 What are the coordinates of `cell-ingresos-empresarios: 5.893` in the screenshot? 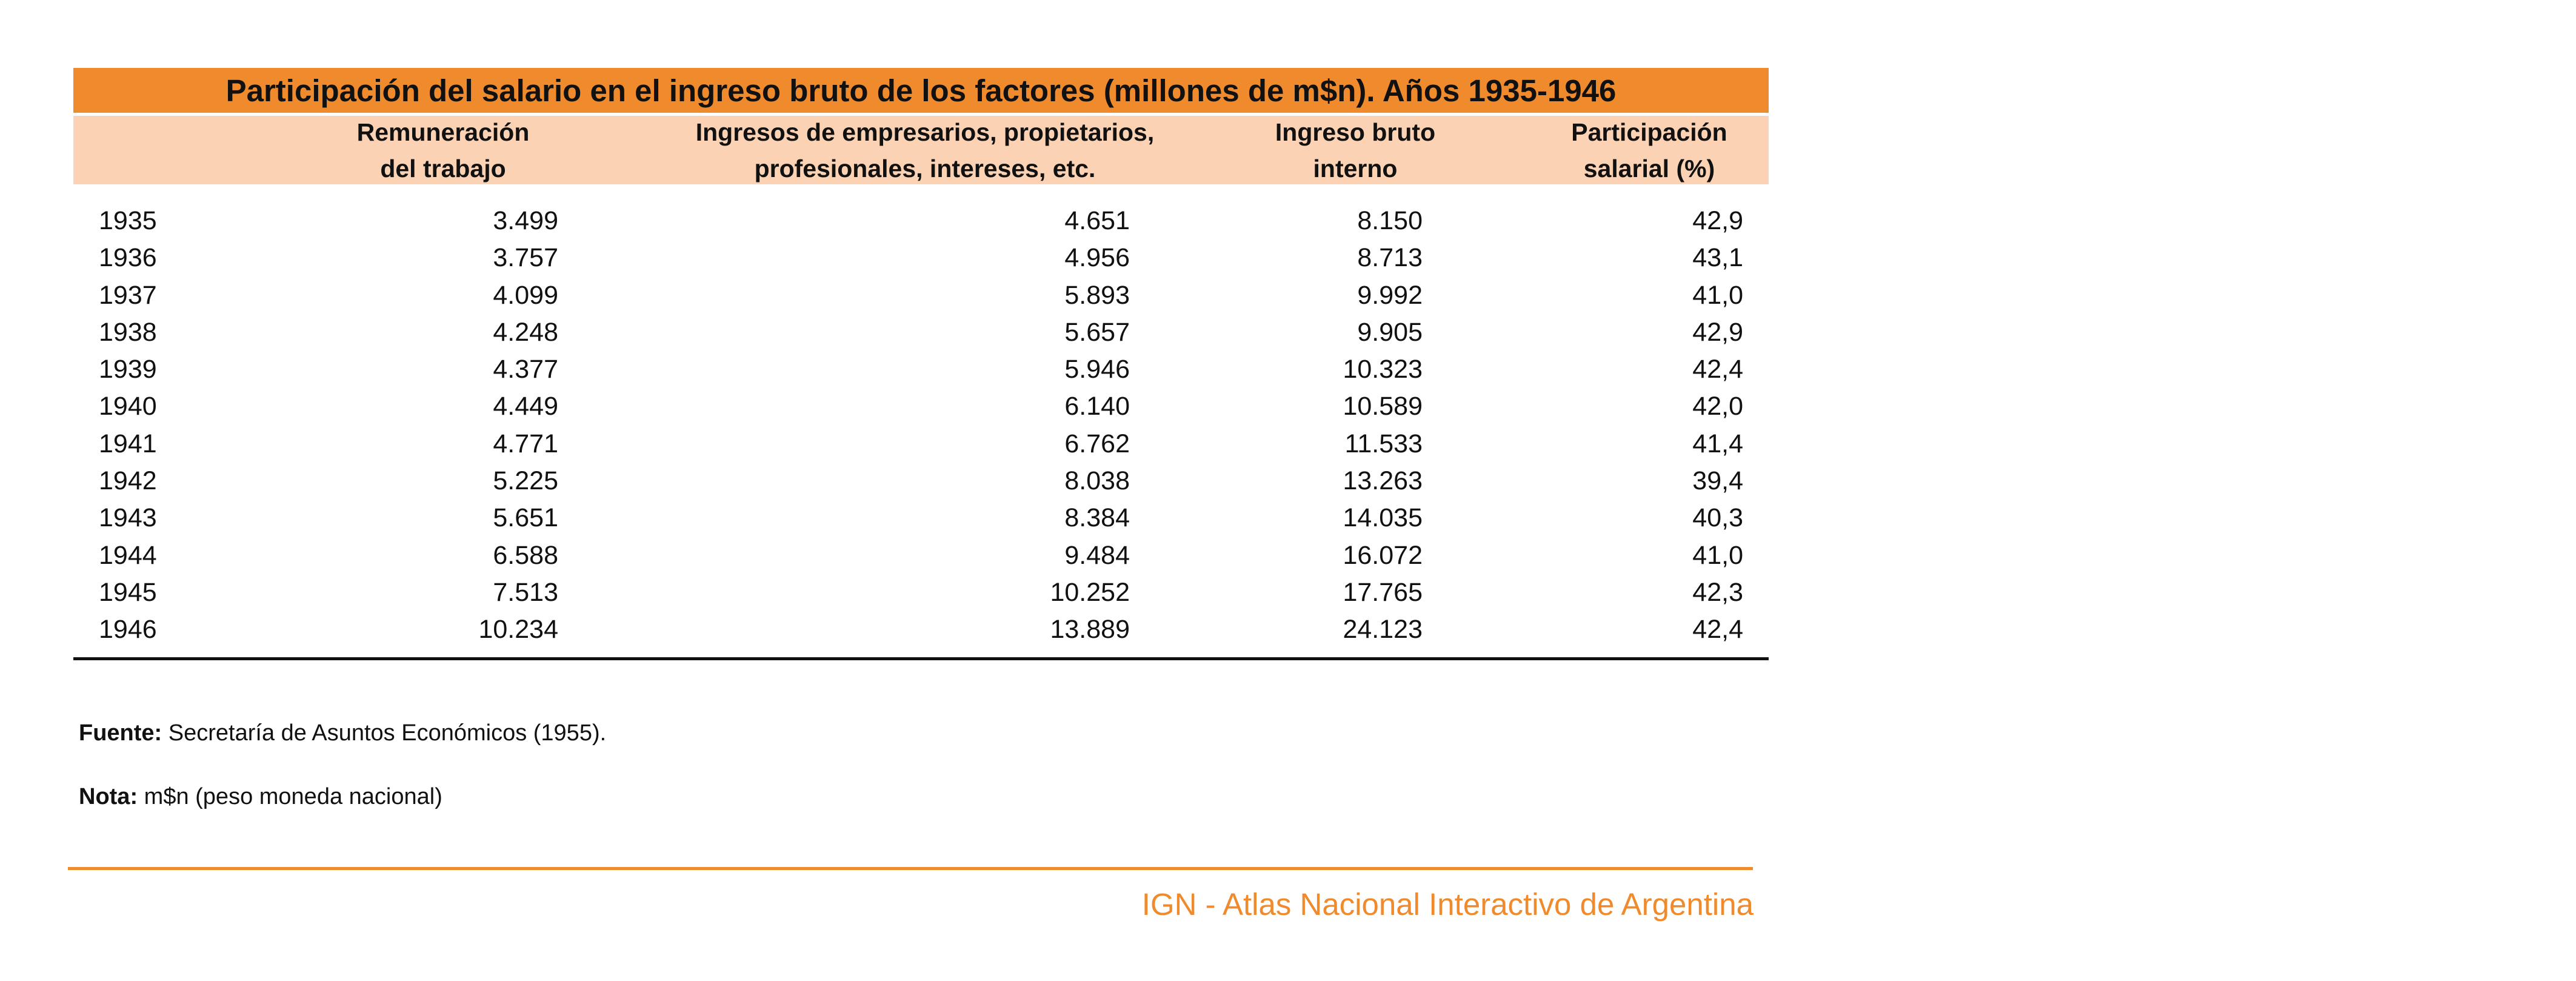 It's located at (1097, 295).